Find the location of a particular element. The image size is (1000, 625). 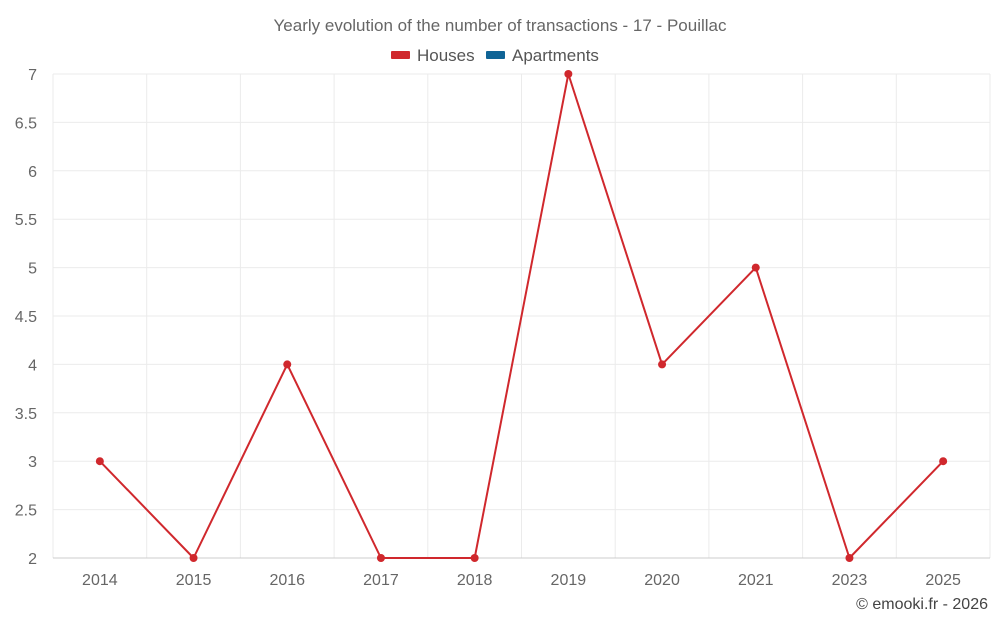

y-tick-label: 6 is located at coordinates (32, 172).